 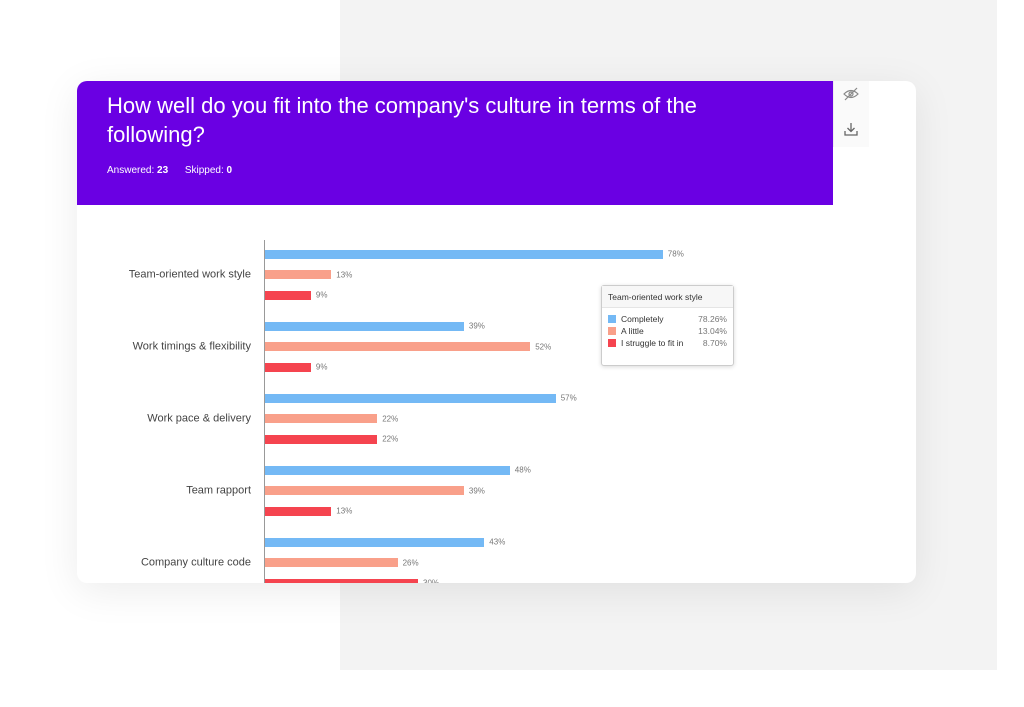 I want to click on side-toolbar, so click(x=851, y=114).